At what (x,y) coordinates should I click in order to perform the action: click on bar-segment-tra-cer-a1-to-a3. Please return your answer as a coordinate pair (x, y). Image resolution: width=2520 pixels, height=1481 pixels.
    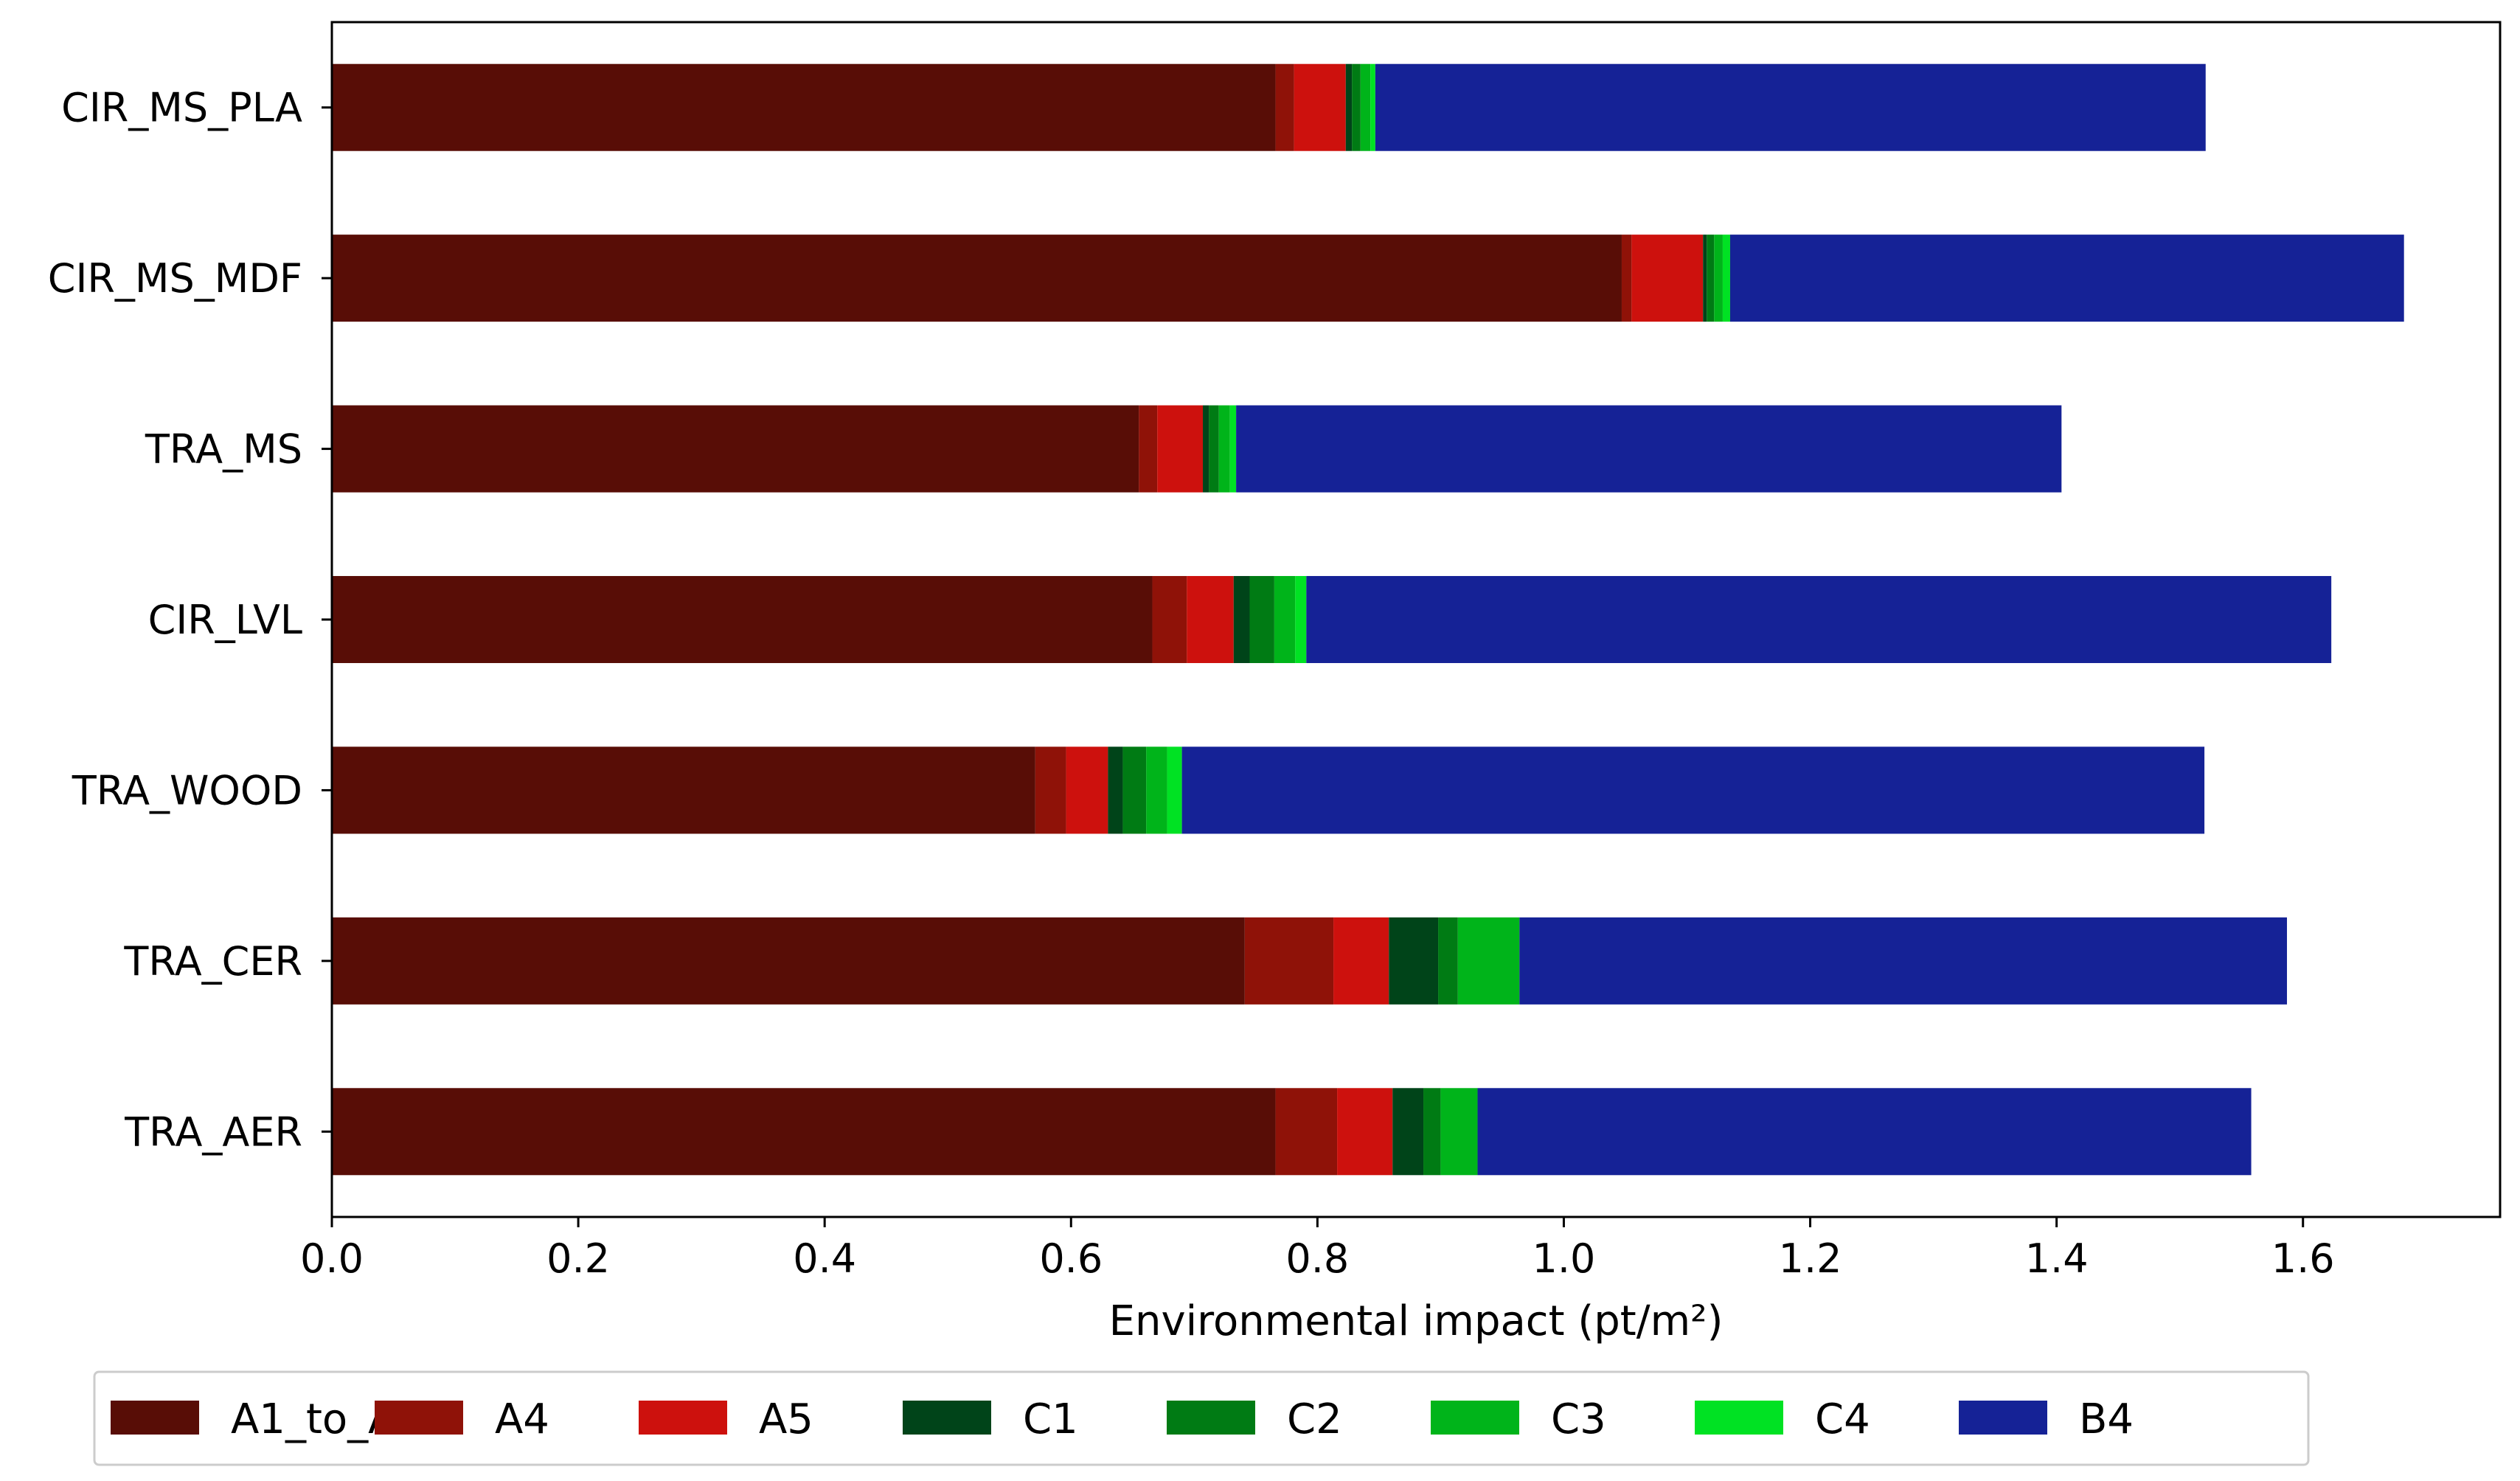
    Looking at the image, I should click on (788, 961).